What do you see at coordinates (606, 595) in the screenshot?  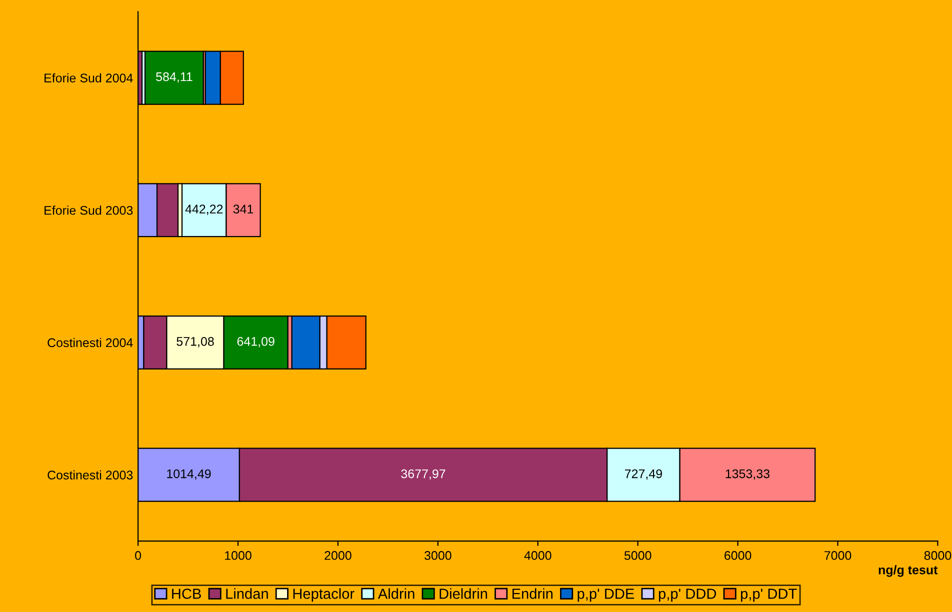 I see `legend-label: p,p' DDE` at bounding box center [606, 595].